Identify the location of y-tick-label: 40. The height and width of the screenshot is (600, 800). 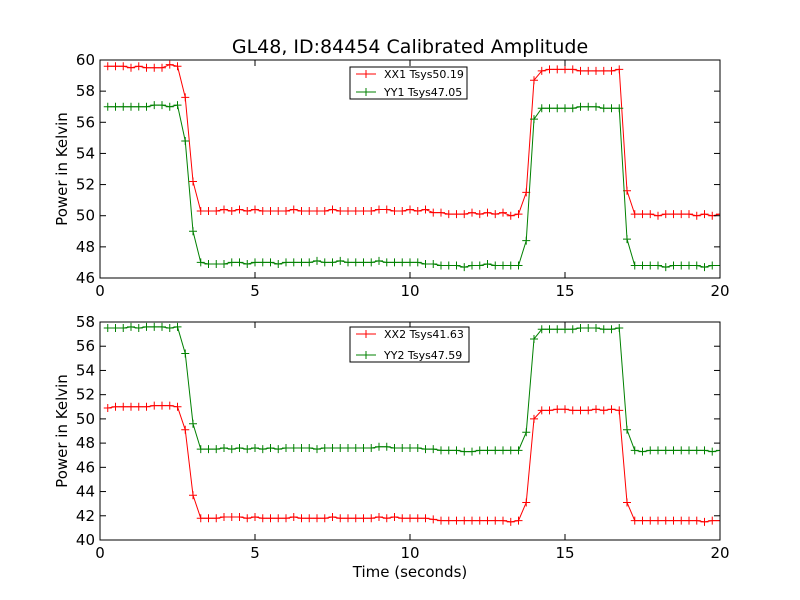
(85, 540).